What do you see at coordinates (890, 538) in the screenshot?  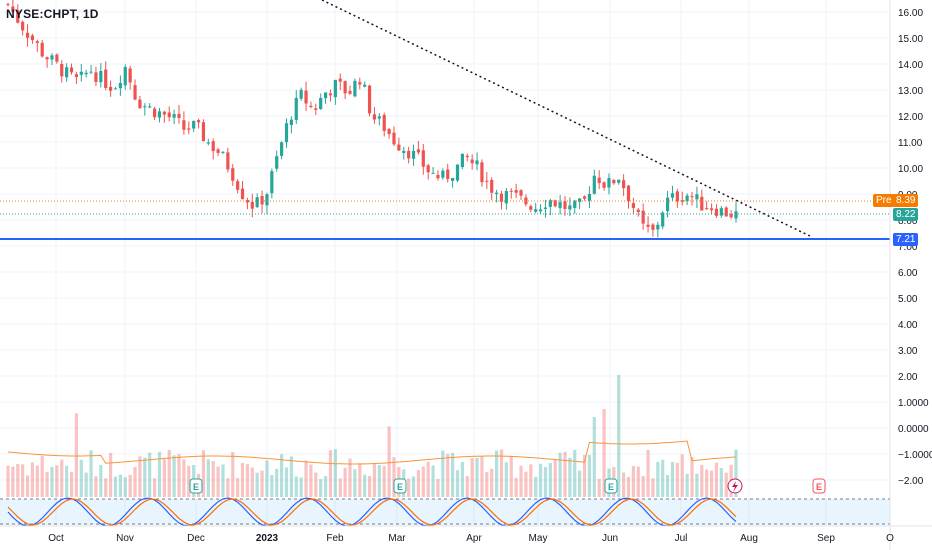 I see `time-axis-label: O` at bounding box center [890, 538].